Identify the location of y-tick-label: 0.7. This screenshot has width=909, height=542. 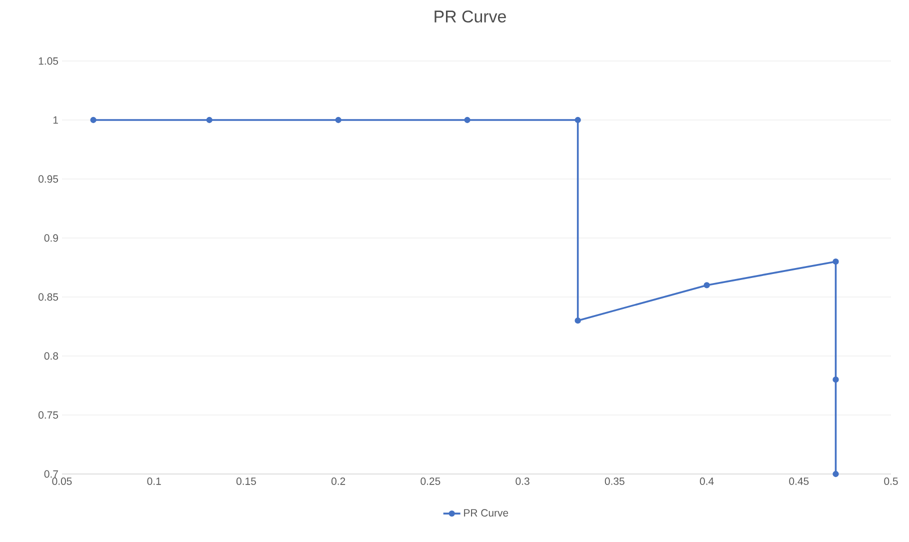
(51, 474).